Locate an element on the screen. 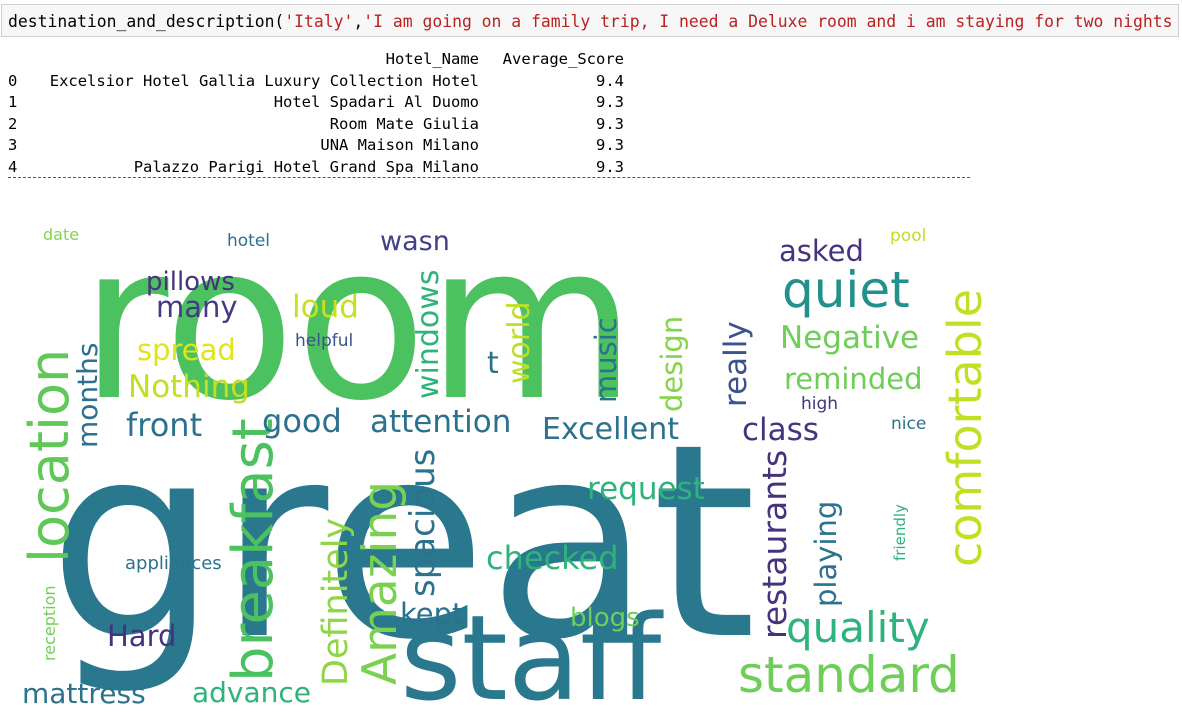  wordcloud-word: quality is located at coordinates (858, 627).